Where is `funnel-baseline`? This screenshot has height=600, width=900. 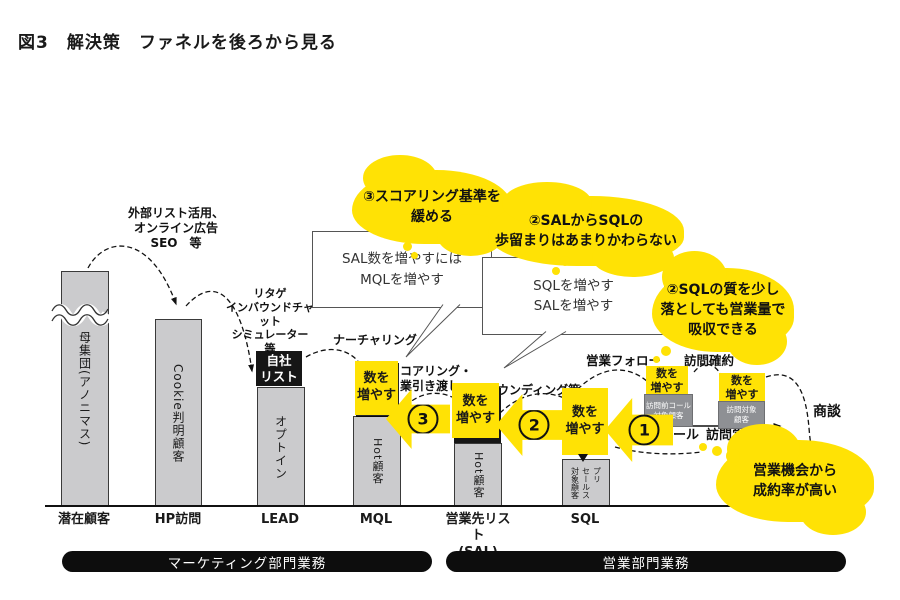 funnel-baseline is located at coordinates (448, 506).